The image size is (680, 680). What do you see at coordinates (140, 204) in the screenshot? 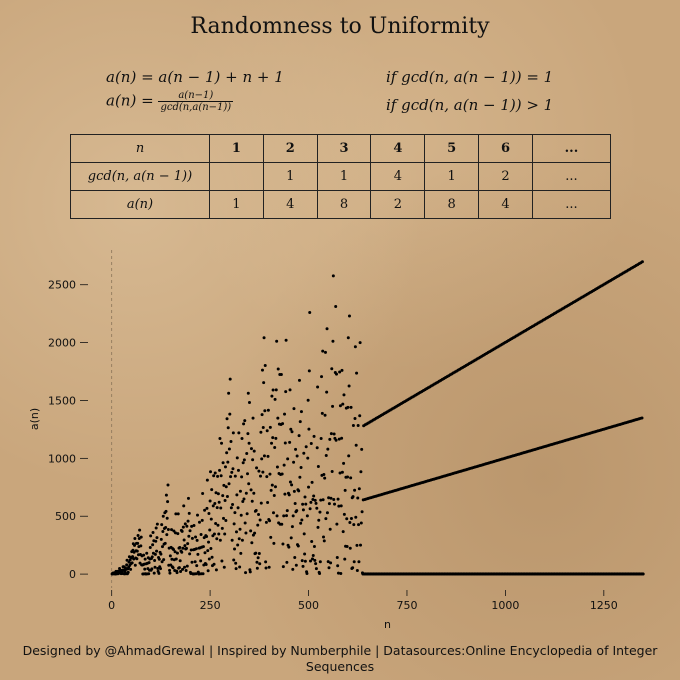
I see `table-cell: a(n)` at bounding box center [140, 204].